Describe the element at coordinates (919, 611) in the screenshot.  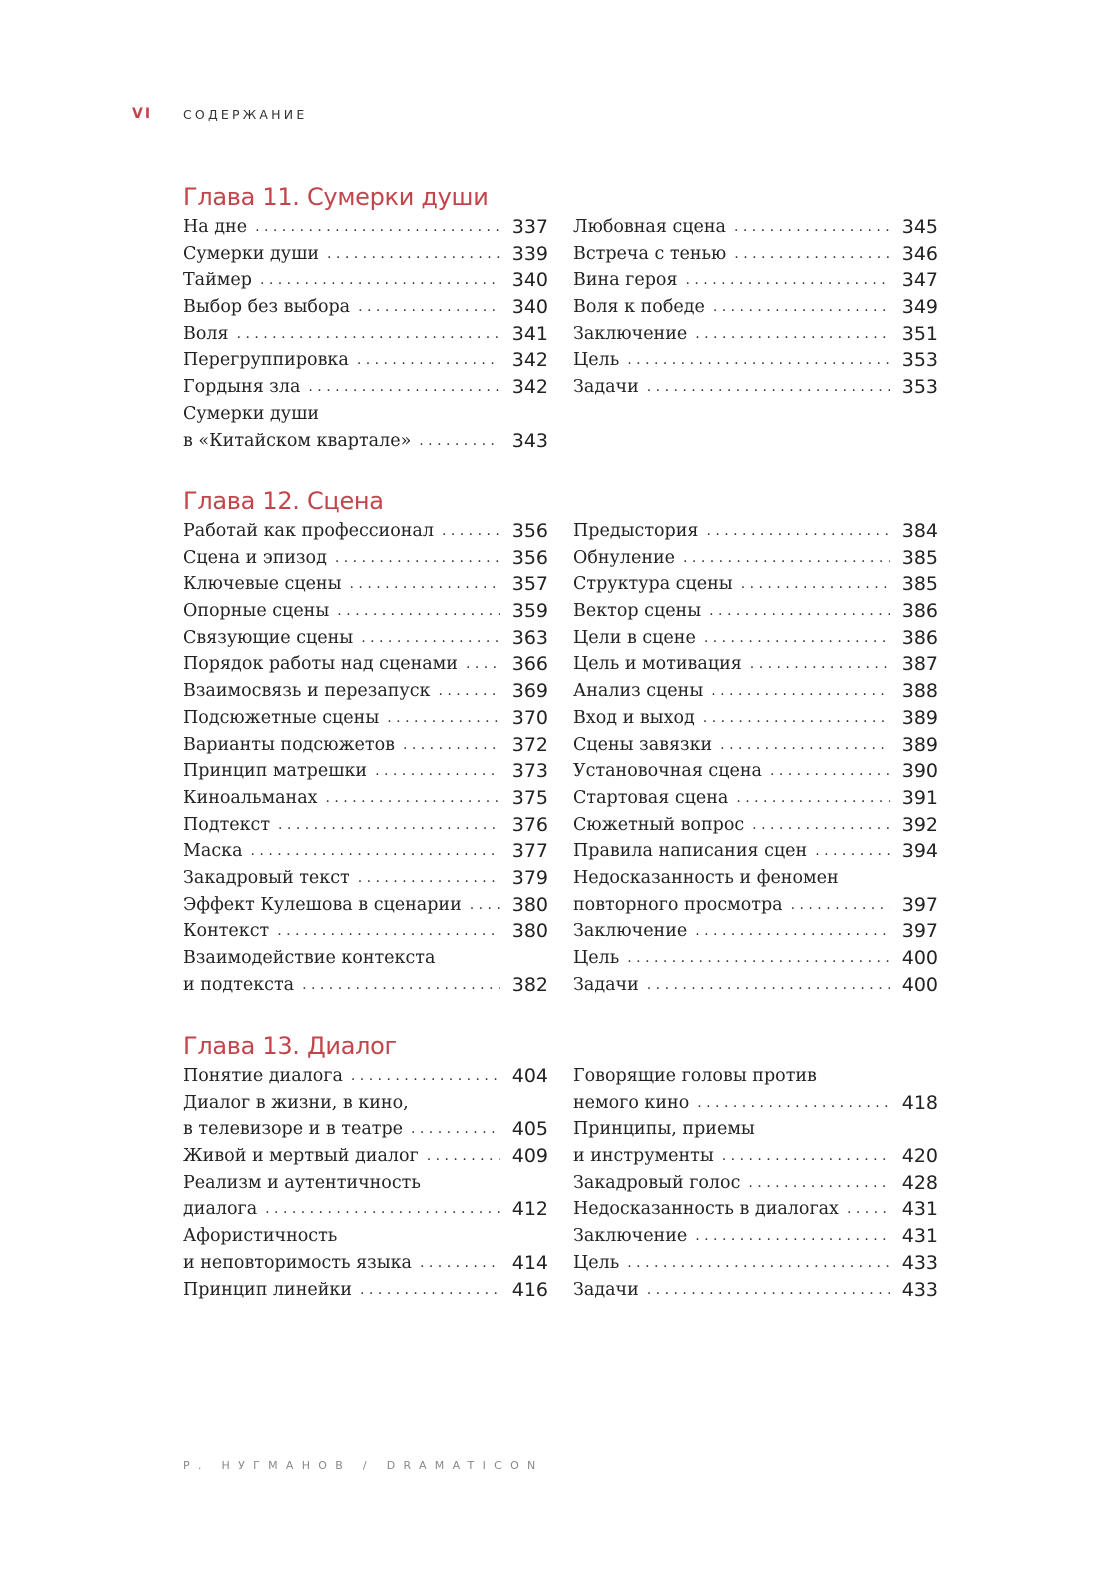
I see `entry-page-number: 386` at that location.